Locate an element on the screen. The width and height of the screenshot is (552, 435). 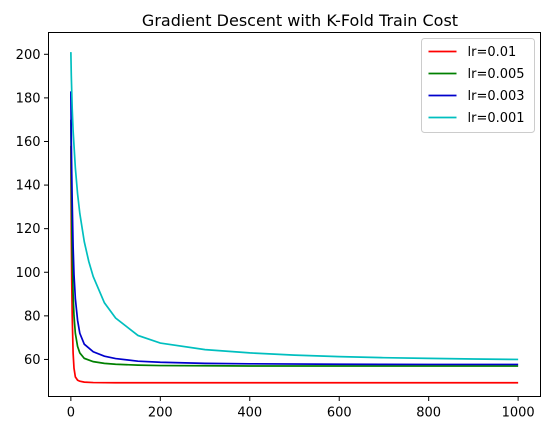
legend-label: lr=0.01 is located at coordinates (492, 52).